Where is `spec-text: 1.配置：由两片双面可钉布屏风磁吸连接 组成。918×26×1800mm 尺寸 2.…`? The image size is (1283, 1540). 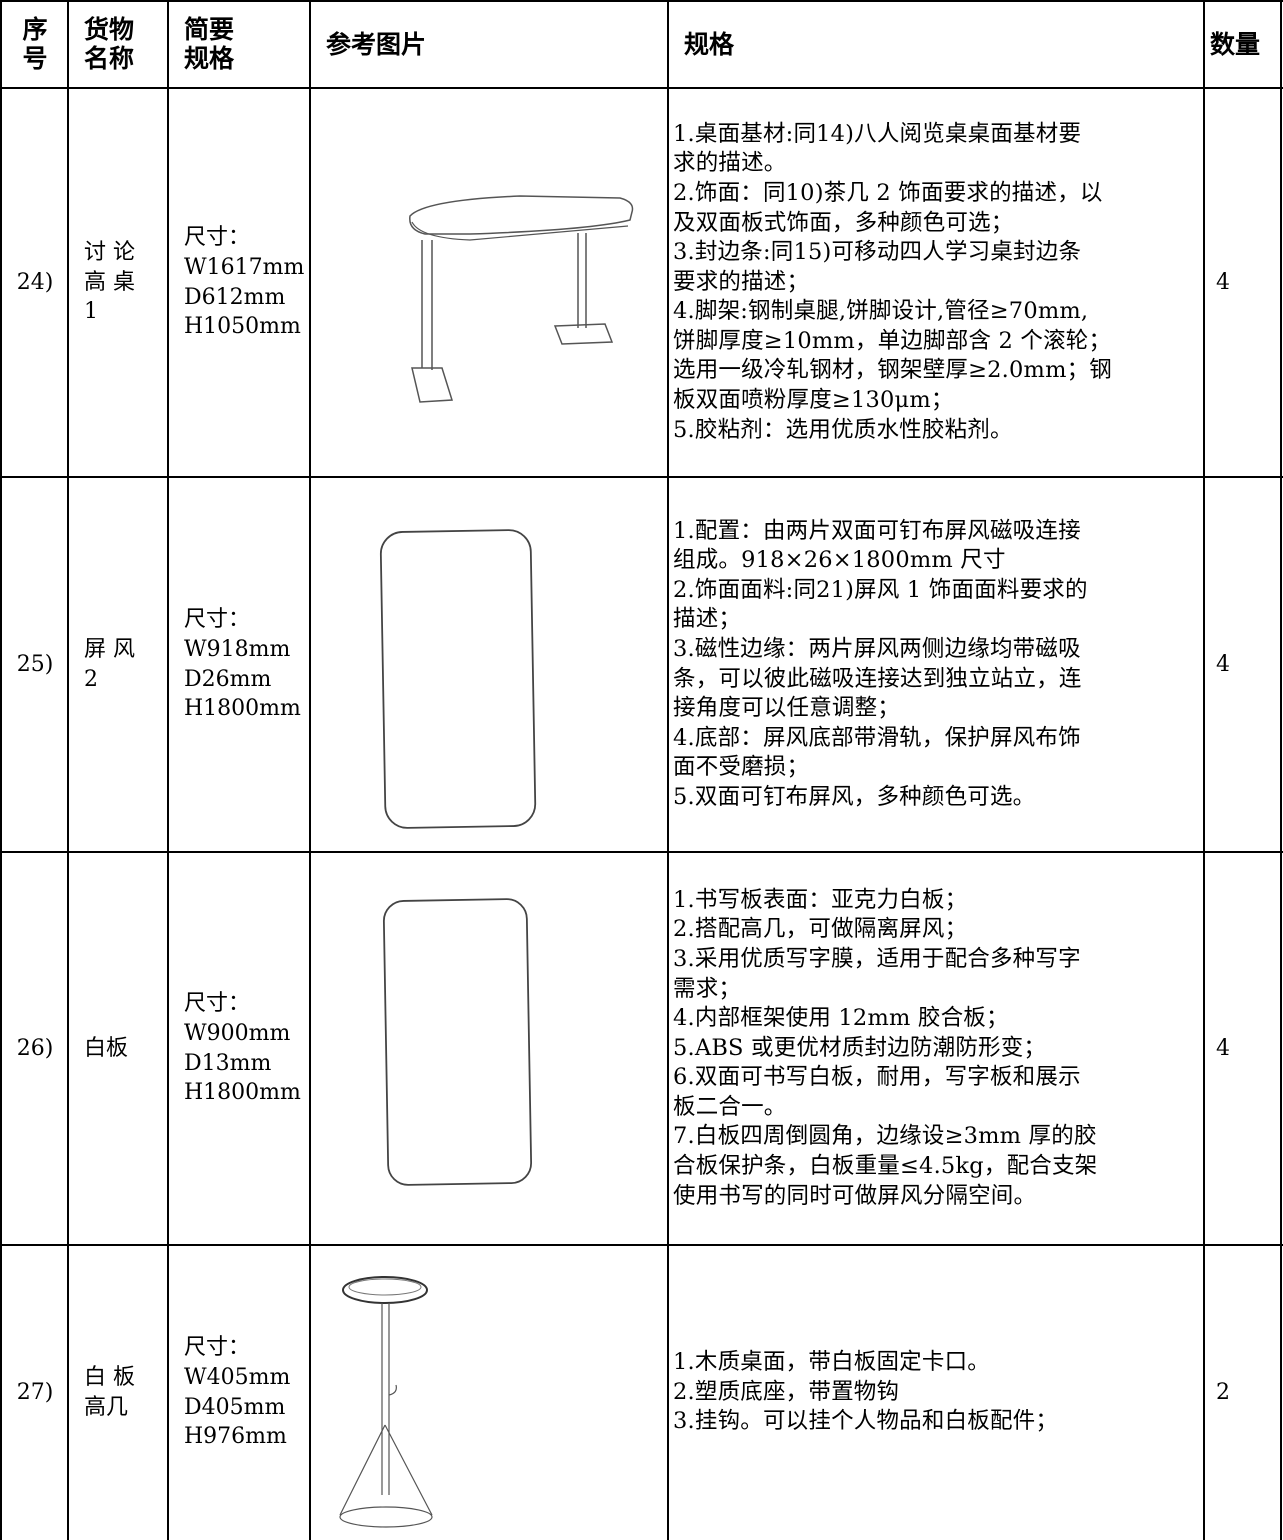
spec-text: 1.配置：由两片双面可钉布屏风磁吸连接 组成。918×26×1800mm 尺寸 2.… is located at coordinates (937, 664).